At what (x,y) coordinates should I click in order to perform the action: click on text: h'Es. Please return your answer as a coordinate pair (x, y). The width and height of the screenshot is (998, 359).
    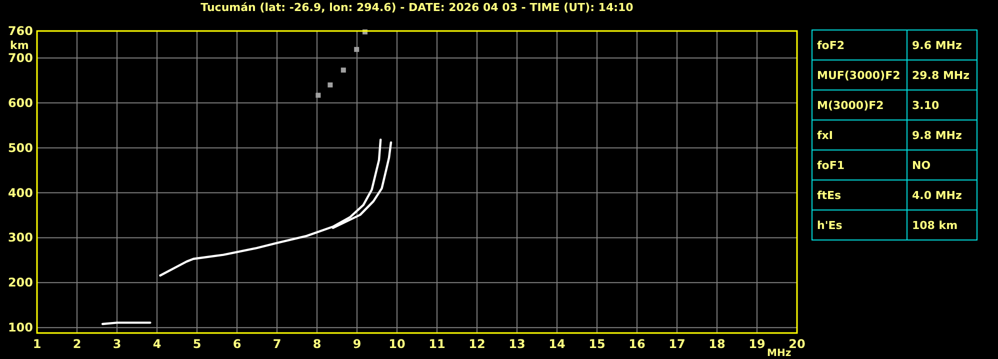
    Looking at the image, I should click on (830, 225).